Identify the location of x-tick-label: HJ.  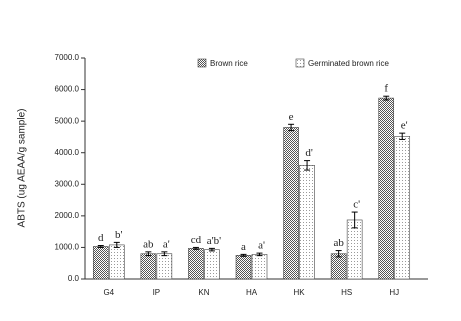
(394, 292).